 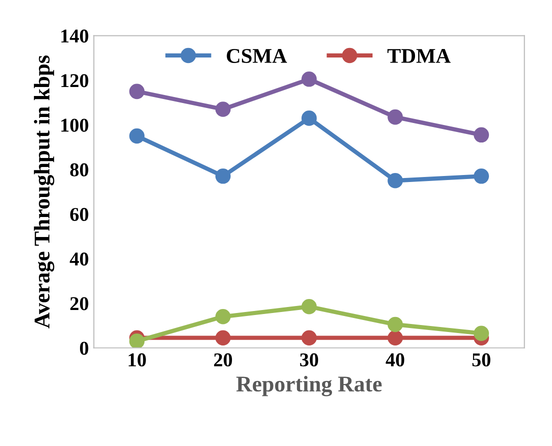 What do you see at coordinates (79, 215) in the screenshot?
I see `y-tick-label: 60` at bounding box center [79, 215].